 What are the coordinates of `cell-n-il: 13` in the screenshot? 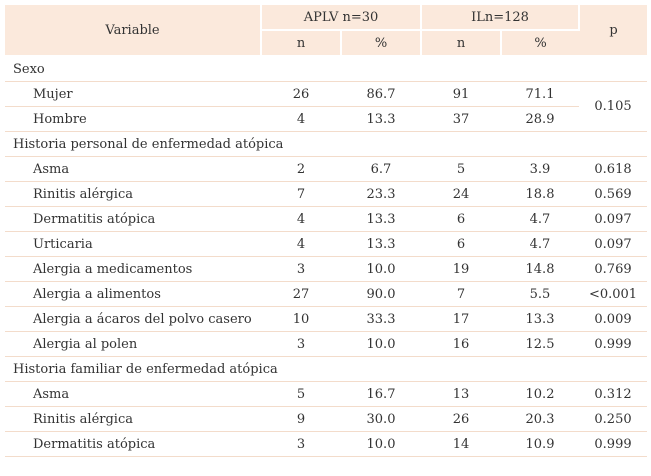 It's located at (461, 394).